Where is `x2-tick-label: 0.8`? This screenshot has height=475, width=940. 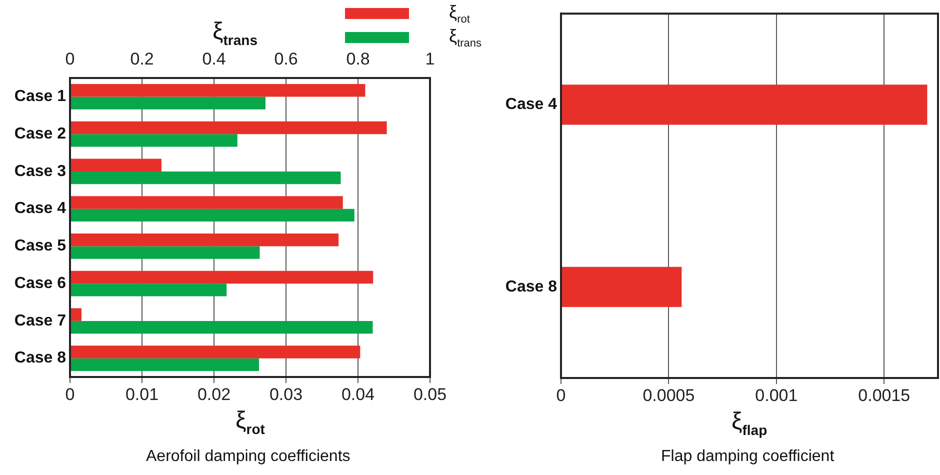
x2-tick-label: 0.8 is located at coordinates (358, 58).